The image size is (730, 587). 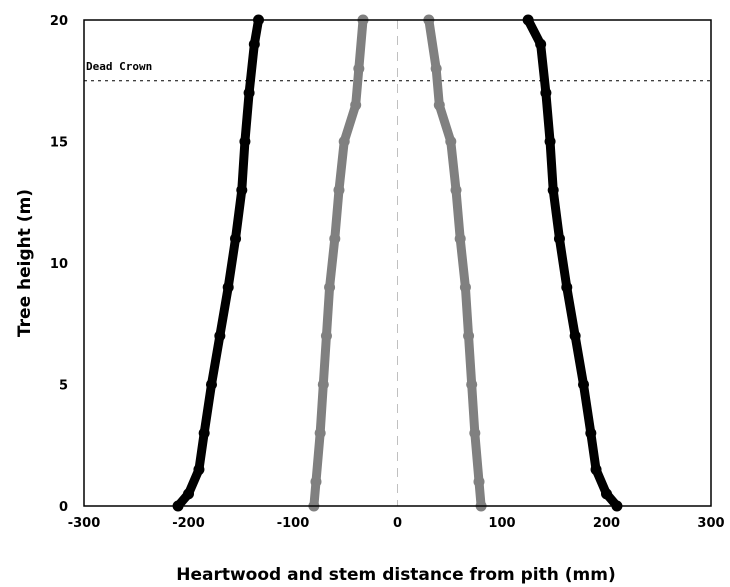 I want to click on y-tick-labels: 0 5 10 15 20, so click(x=59, y=264).